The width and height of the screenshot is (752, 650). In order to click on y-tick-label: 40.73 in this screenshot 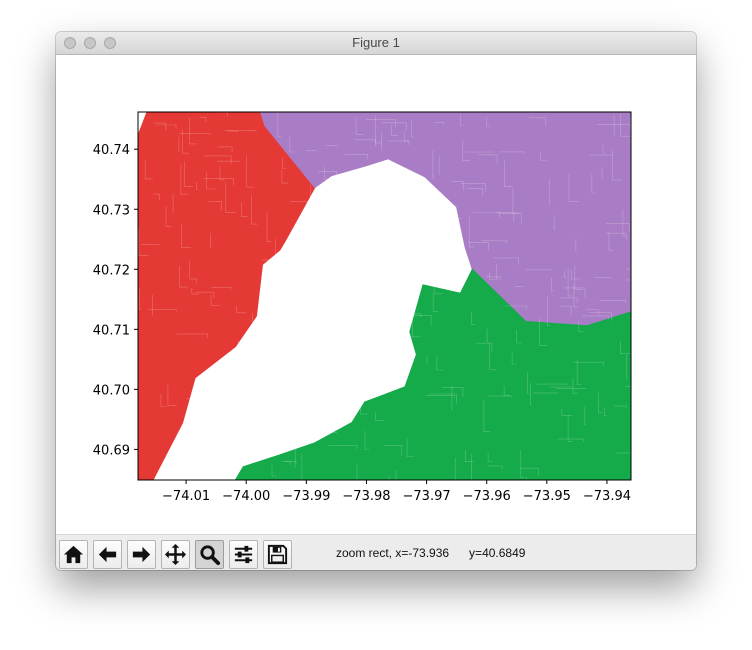, I will do `click(111, 210)`.